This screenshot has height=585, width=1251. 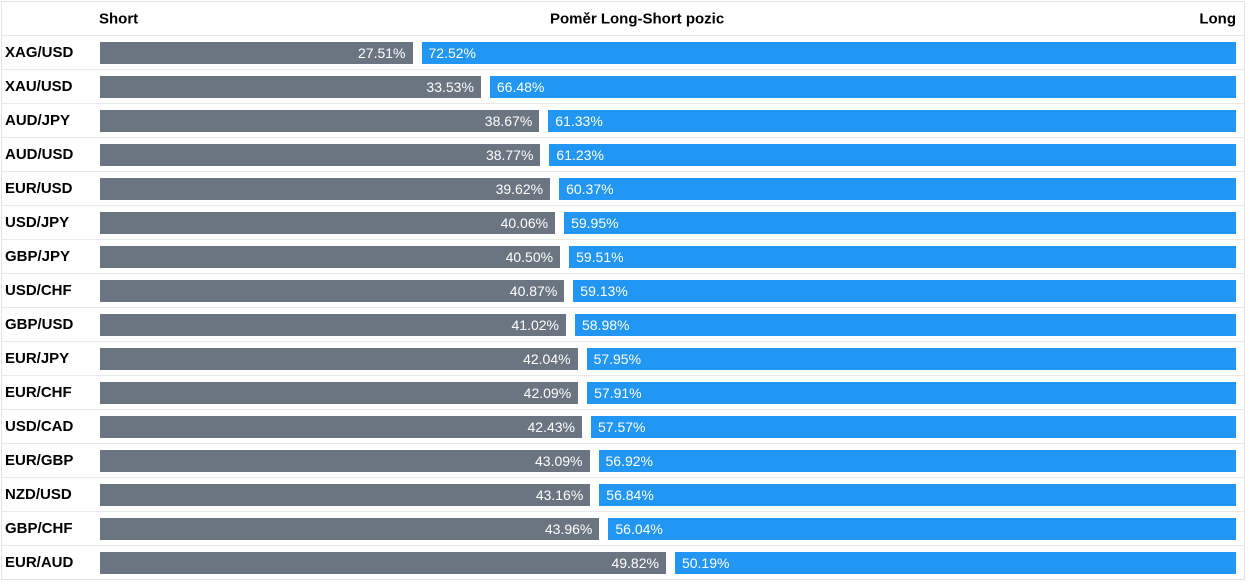 What do you see at coordinates (580, 154) in the screenshot?
I see `long-percent-label: 61.23%` at bounding box center [580, 154].